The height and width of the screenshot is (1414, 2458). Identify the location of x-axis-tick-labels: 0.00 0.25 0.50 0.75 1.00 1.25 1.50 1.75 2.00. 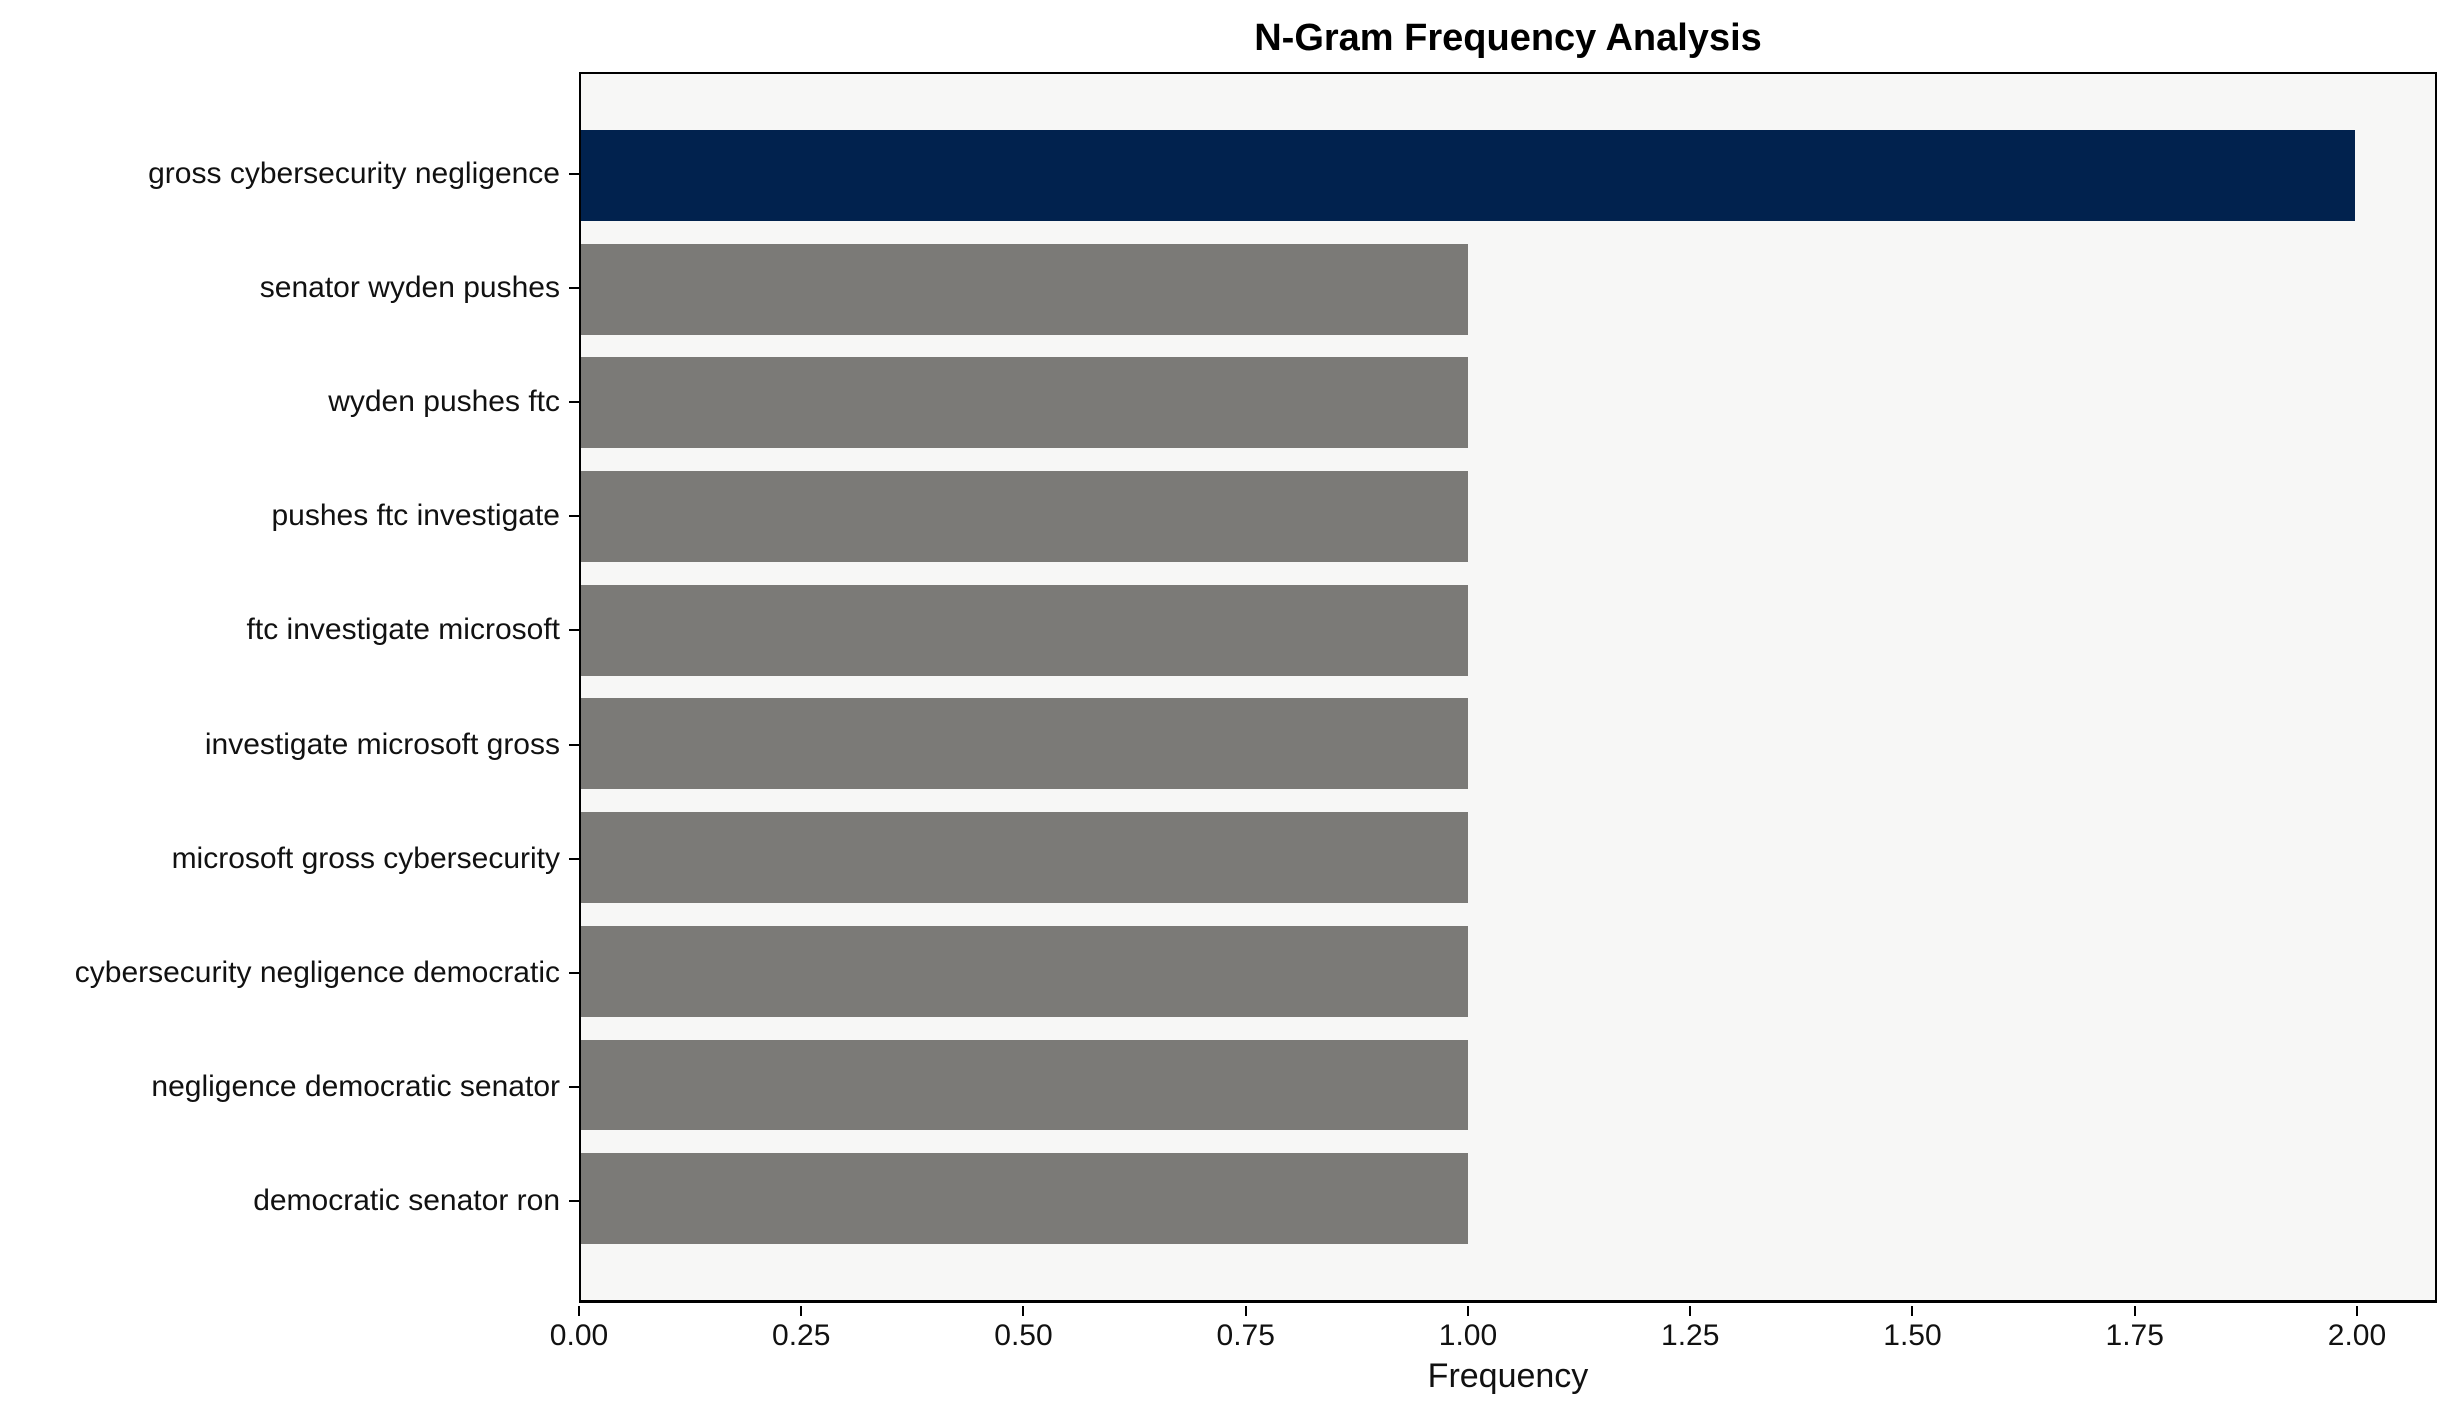
(1493, 1336).